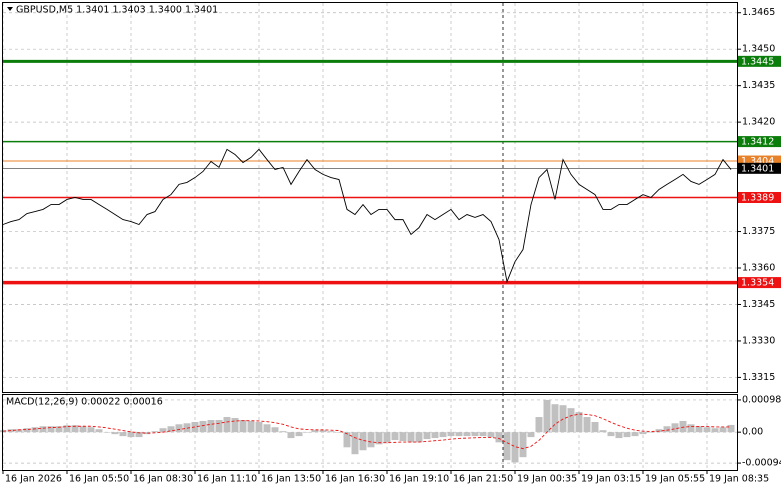  What do you see at coordinates (758, 268) in the screenshot?
I see `y-tick-label: 1.3360` at bounding box center [758, 268].